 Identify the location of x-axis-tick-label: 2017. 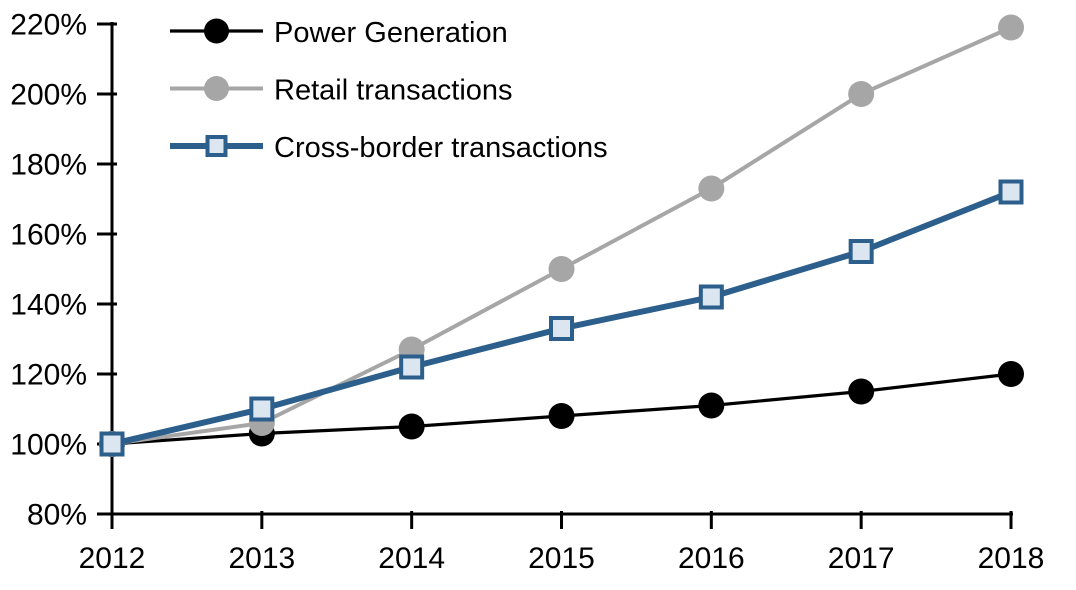
(861, 558).